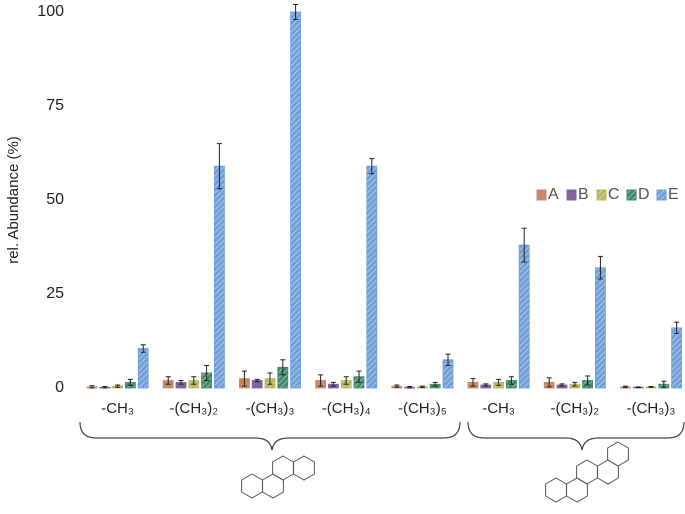 The image size is (685, 514). I want to click on molecules, so click(435, 472).